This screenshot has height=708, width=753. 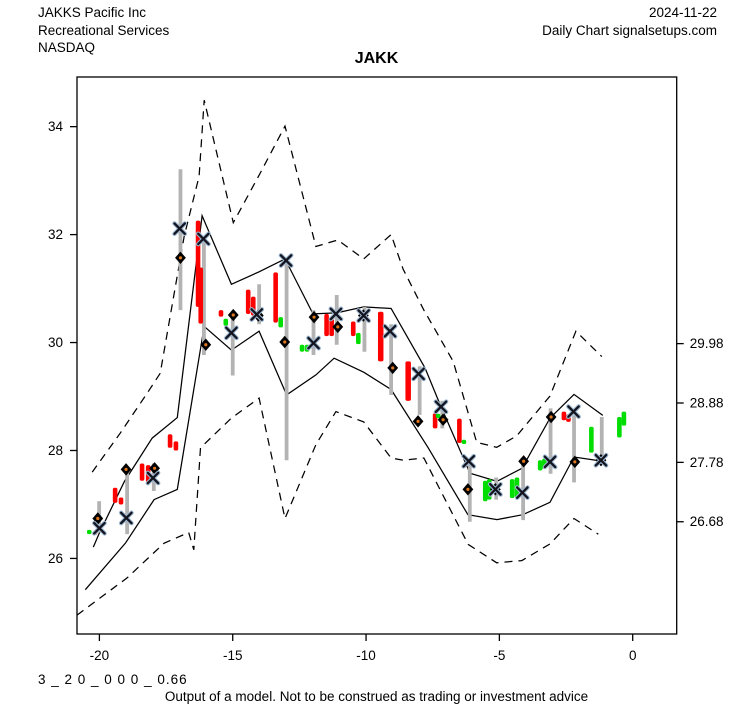 What do you see at coordinates (233, 655) in the screenshot?
I see `x-axis-tick-label: -15` at bounding box center [233, 655].